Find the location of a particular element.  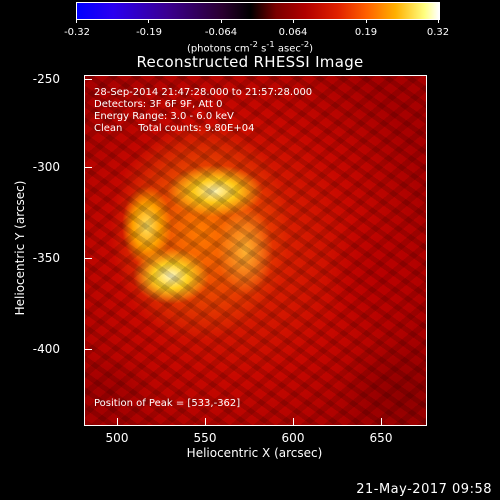

info-detectors: Detectors: 3F 6F 9F, Att 0 is located at coordinates (158, 104).